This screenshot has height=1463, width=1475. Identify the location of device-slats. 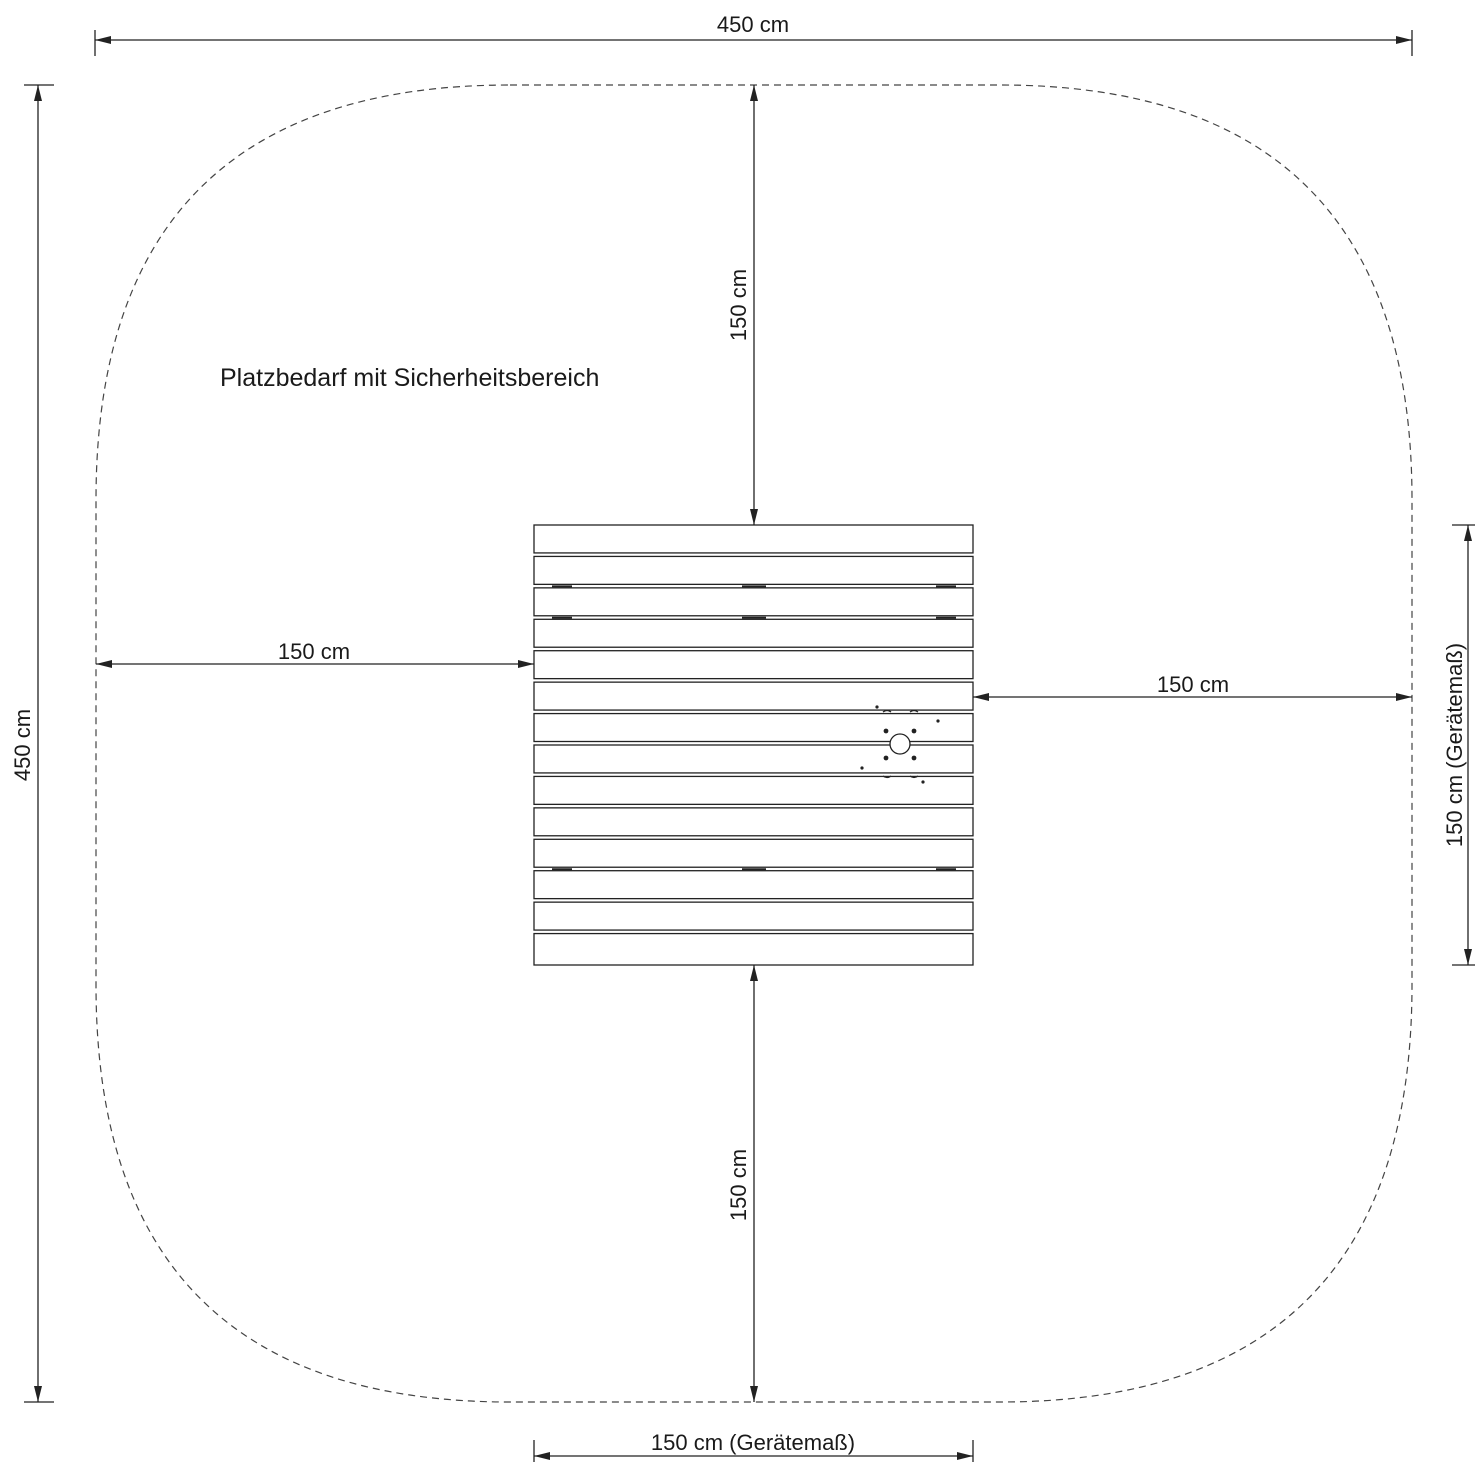
(753, 745).